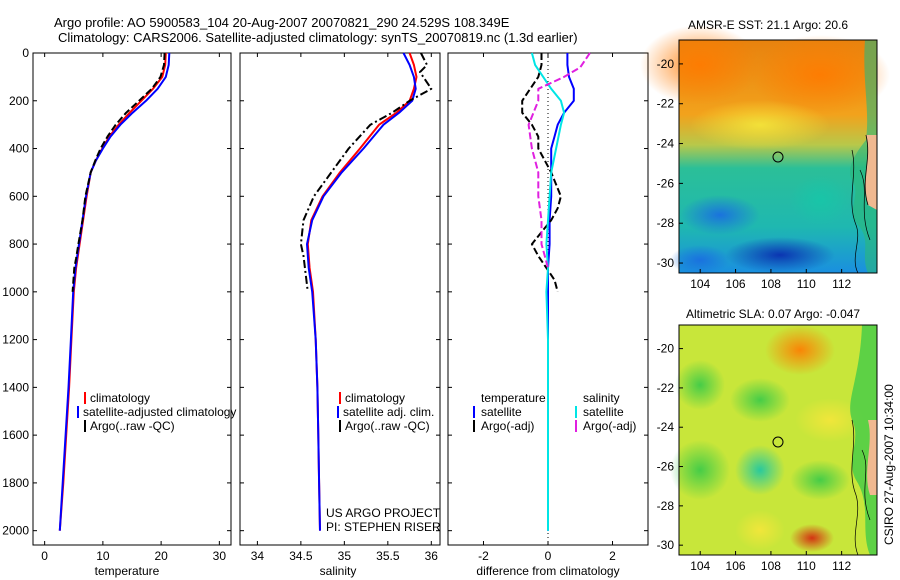  What do you see at coordinates (15, 387) in the screenshot?
I see `y-tick-label: 1400` at bounding box center [15, 387].